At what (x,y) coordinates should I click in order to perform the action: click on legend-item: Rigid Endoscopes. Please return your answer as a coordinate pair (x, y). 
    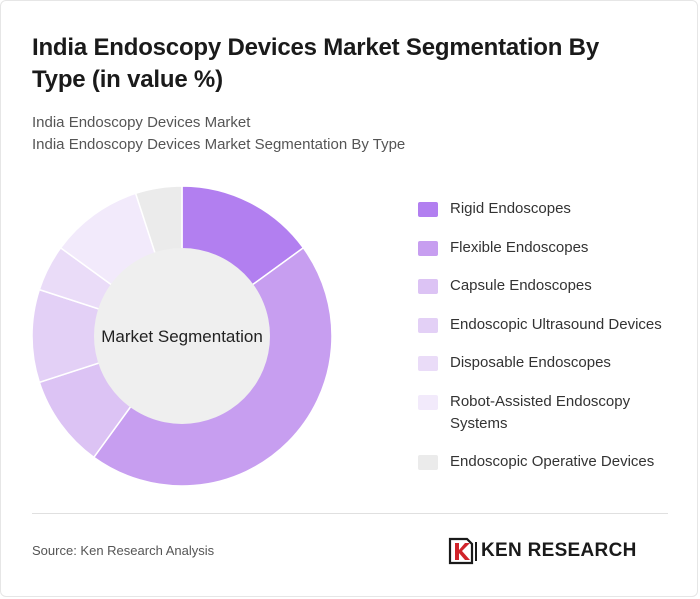
    Looking at the image, I should click on (553, 209).